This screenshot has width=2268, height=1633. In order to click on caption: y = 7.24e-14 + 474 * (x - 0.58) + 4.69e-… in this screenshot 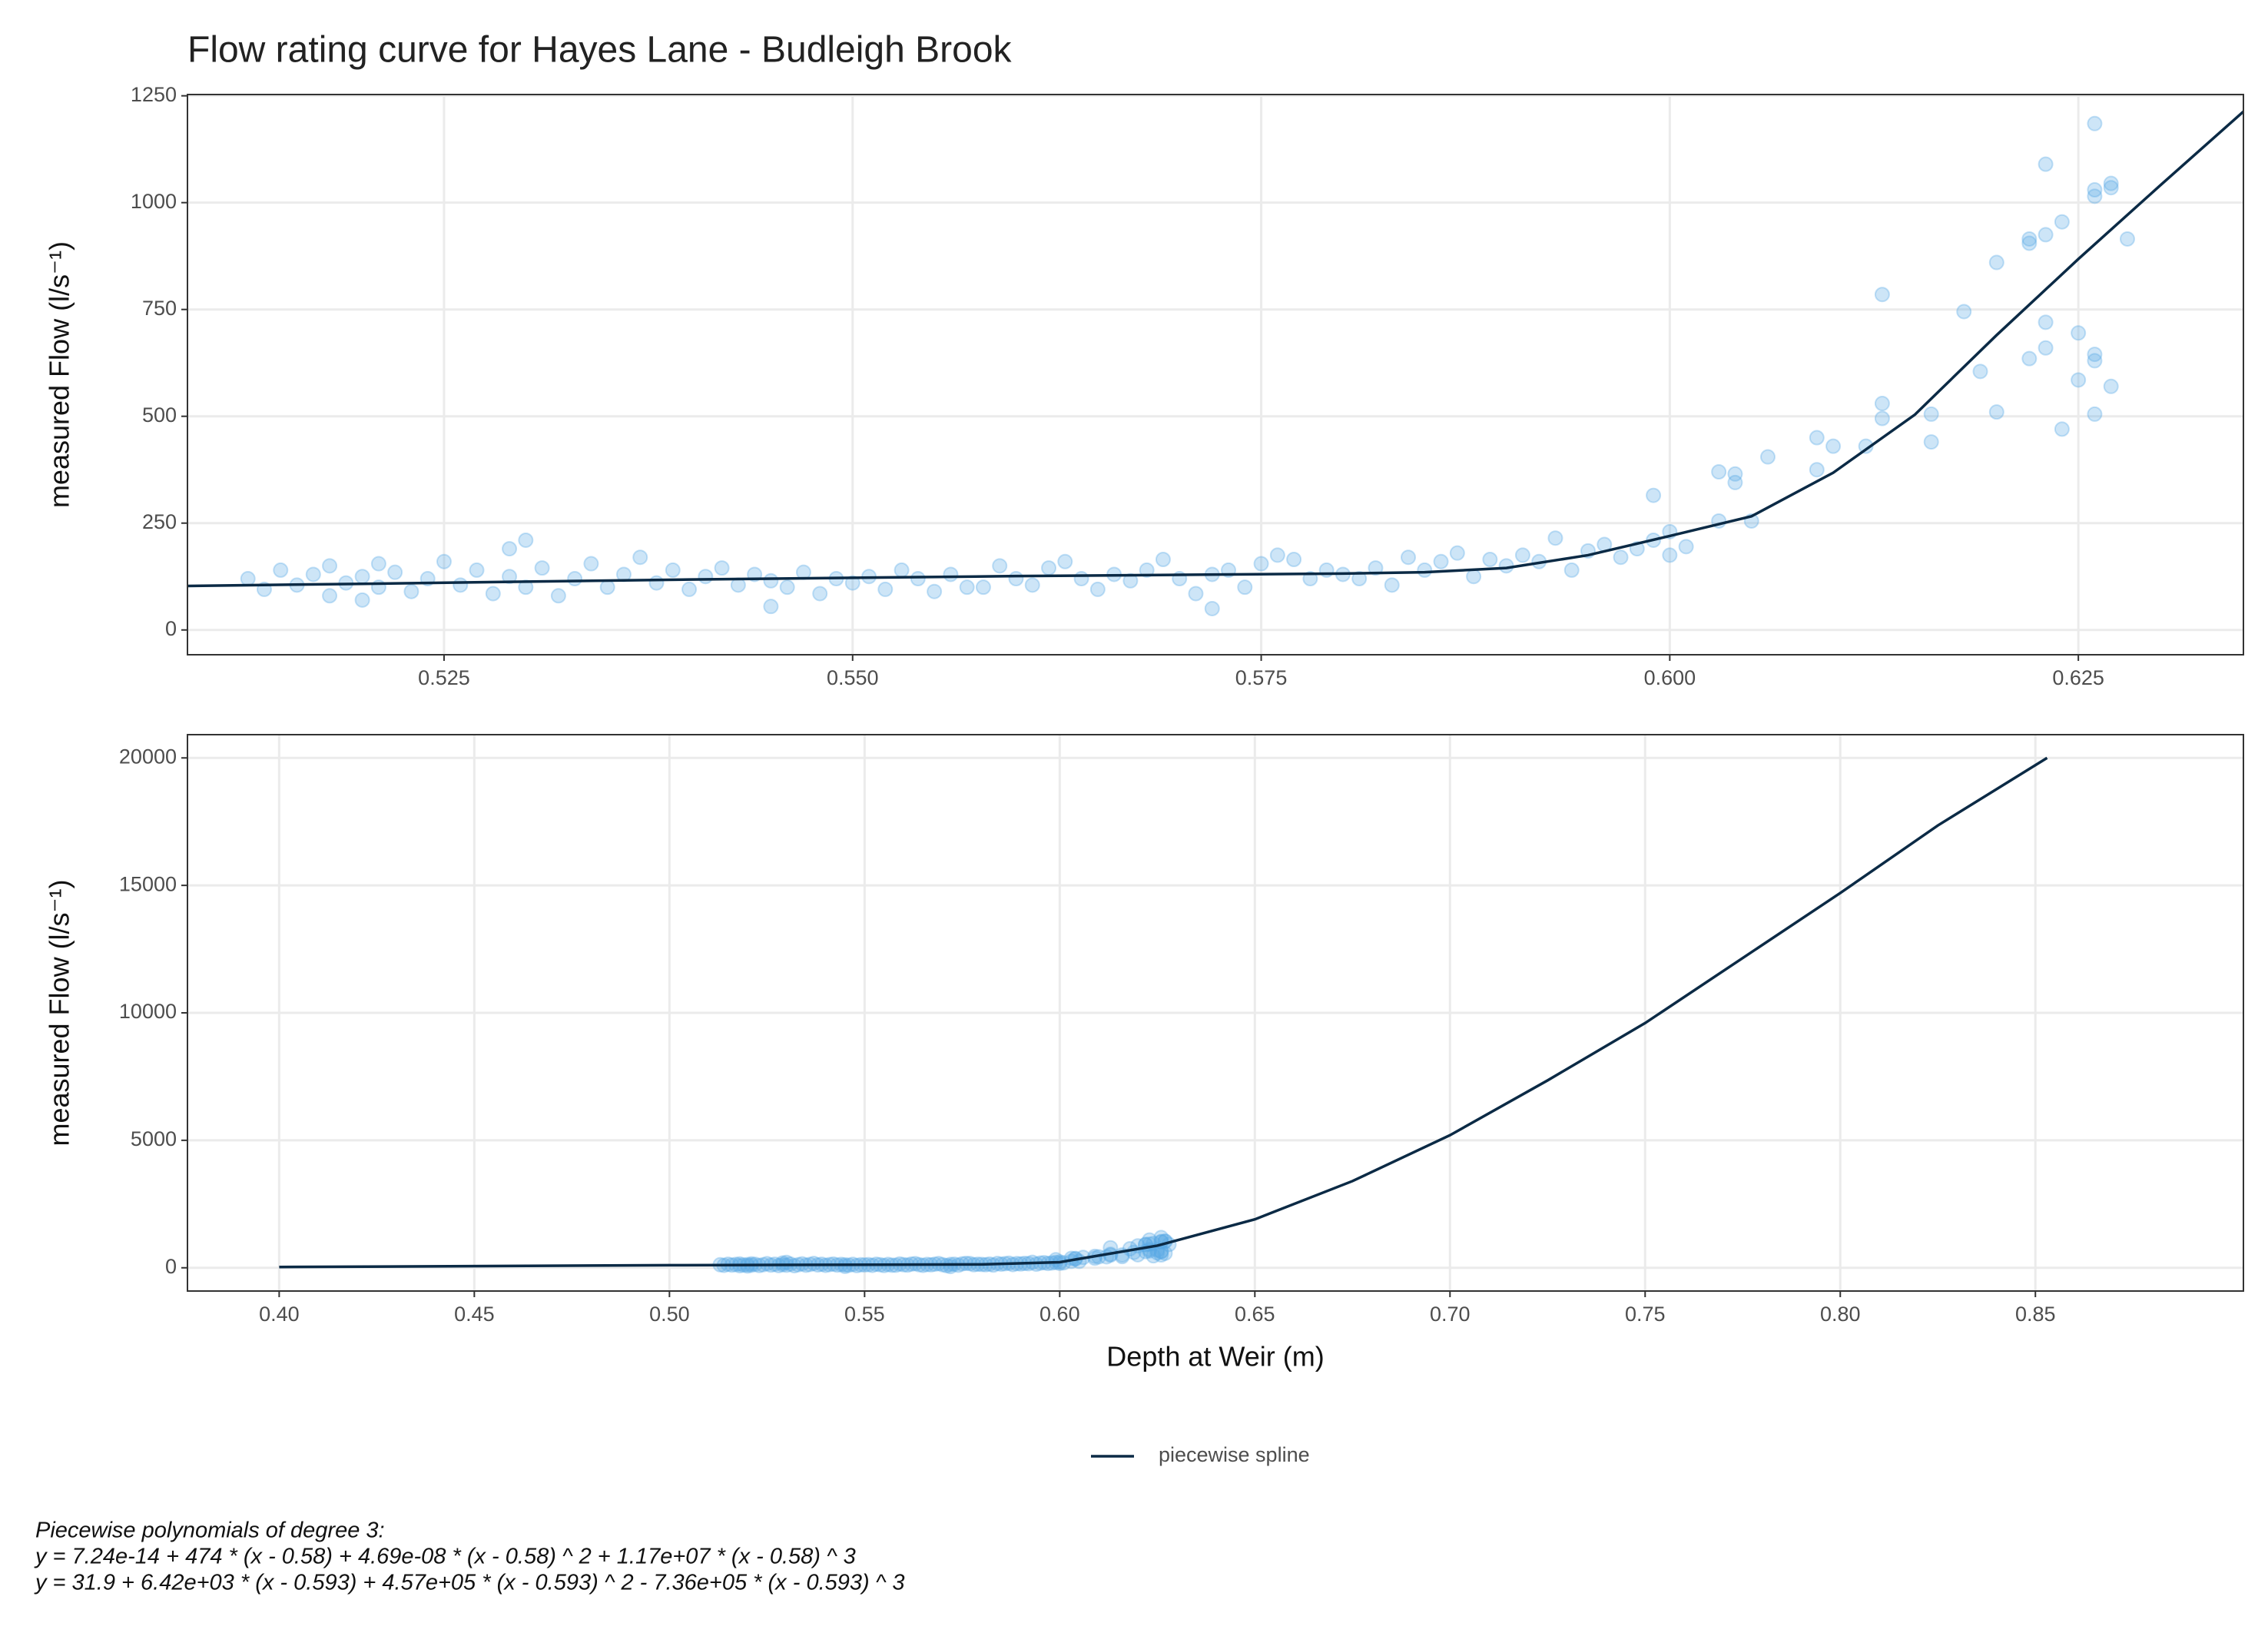, I will do `click(445, 1557)`.